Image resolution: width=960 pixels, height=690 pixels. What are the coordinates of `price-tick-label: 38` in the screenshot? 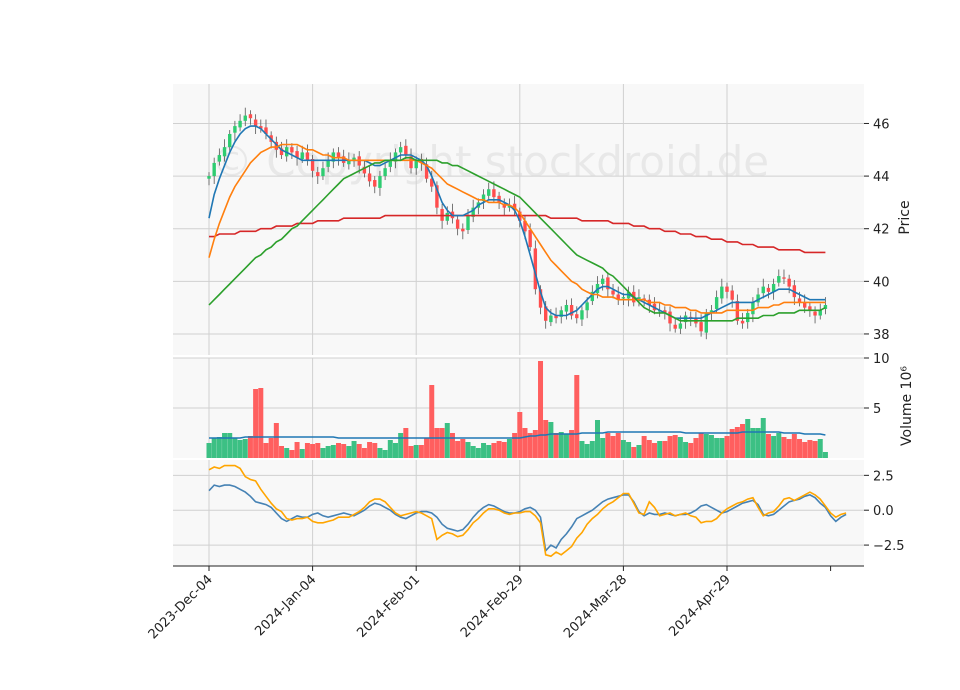 It's located at (881, 335).